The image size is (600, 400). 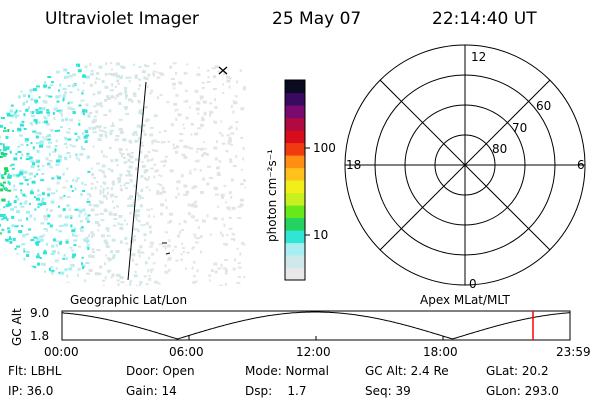 What do you see at coordinates (316, 19) in the screenshot?
I see `observation-date: 25 May 07` at bounding box center [316, 19].